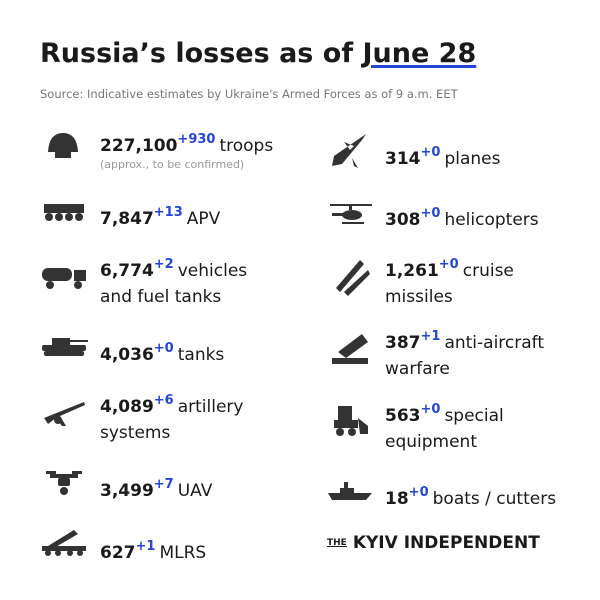 This screenshot has height=600, width=600. I want to click on item-line: 3,499+7 UAV, so click(156, 488).